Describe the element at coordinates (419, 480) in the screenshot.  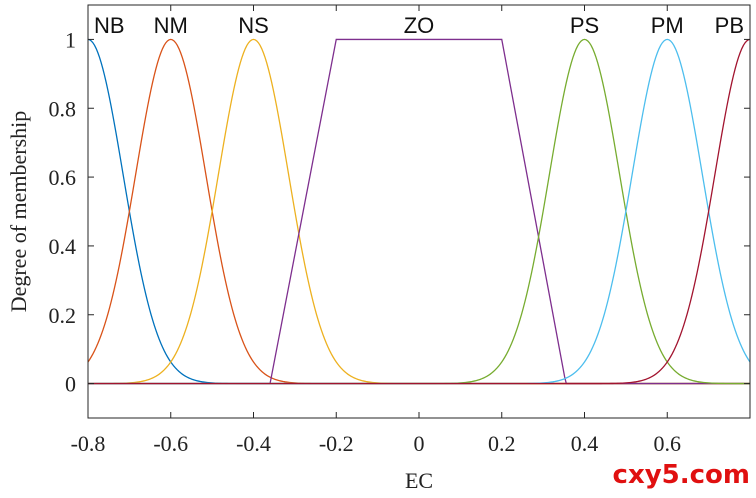
I see `x-axis-title: EC` at that location.